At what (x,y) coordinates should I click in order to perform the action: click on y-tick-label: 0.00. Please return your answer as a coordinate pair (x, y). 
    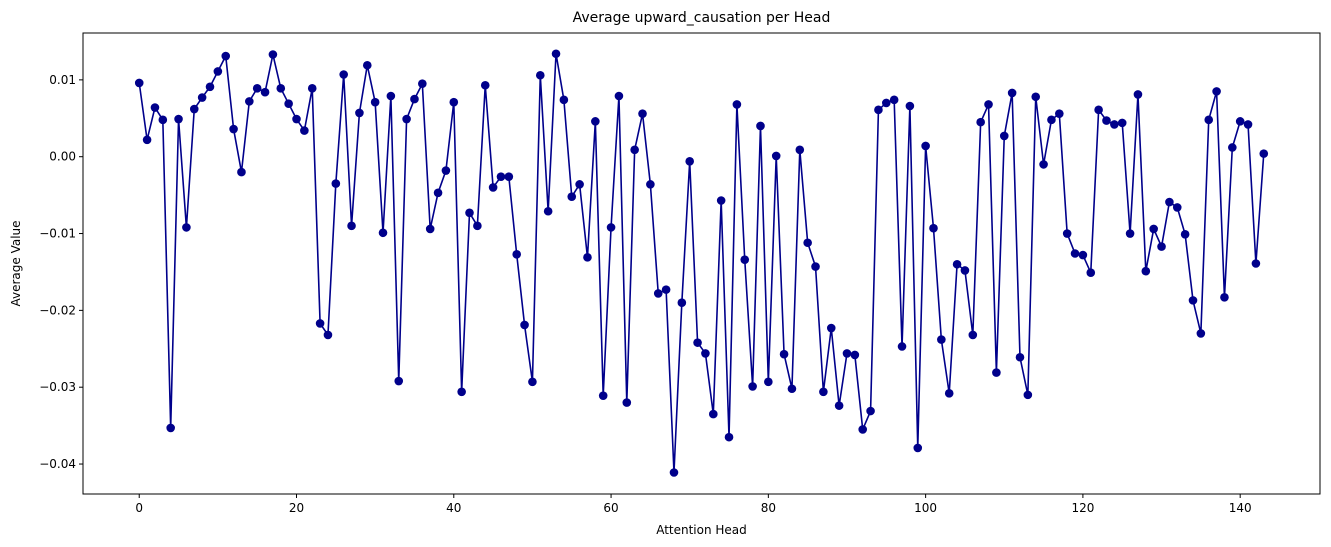
    Looking at the image, I should click on (62, 157).